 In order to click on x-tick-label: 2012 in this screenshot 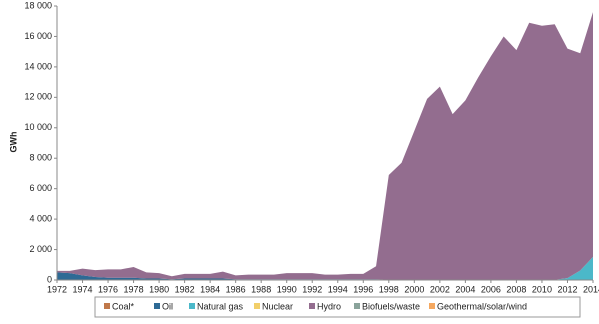, I will do `click(567, 289)`.